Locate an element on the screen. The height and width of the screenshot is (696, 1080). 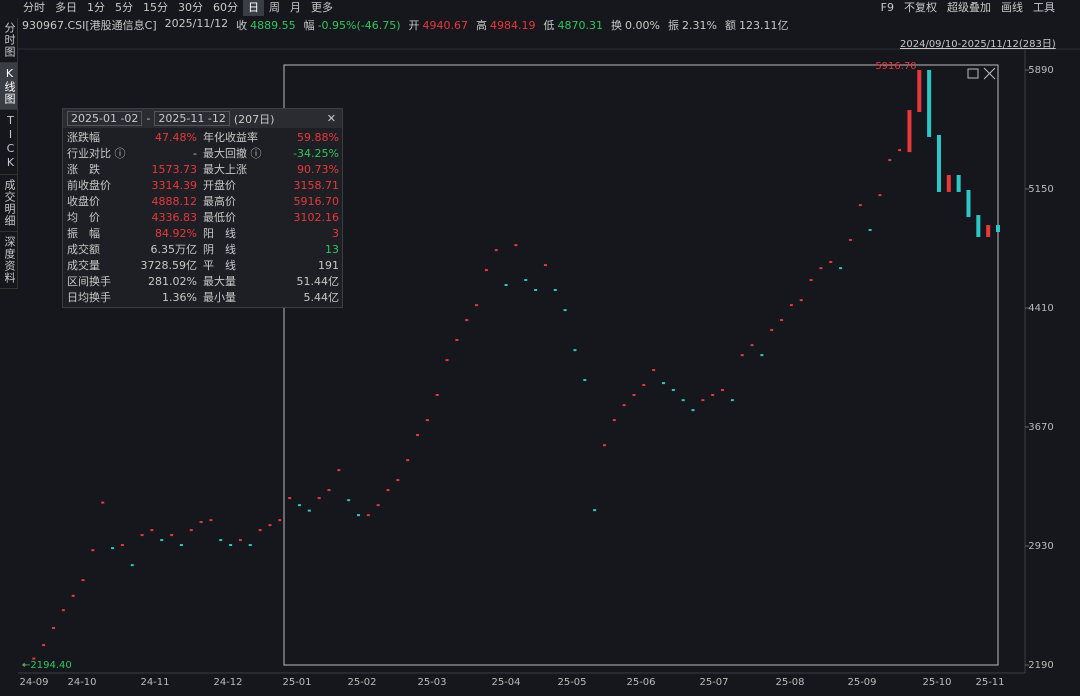
quote-label: 收 is located at coordinates (242, 25).